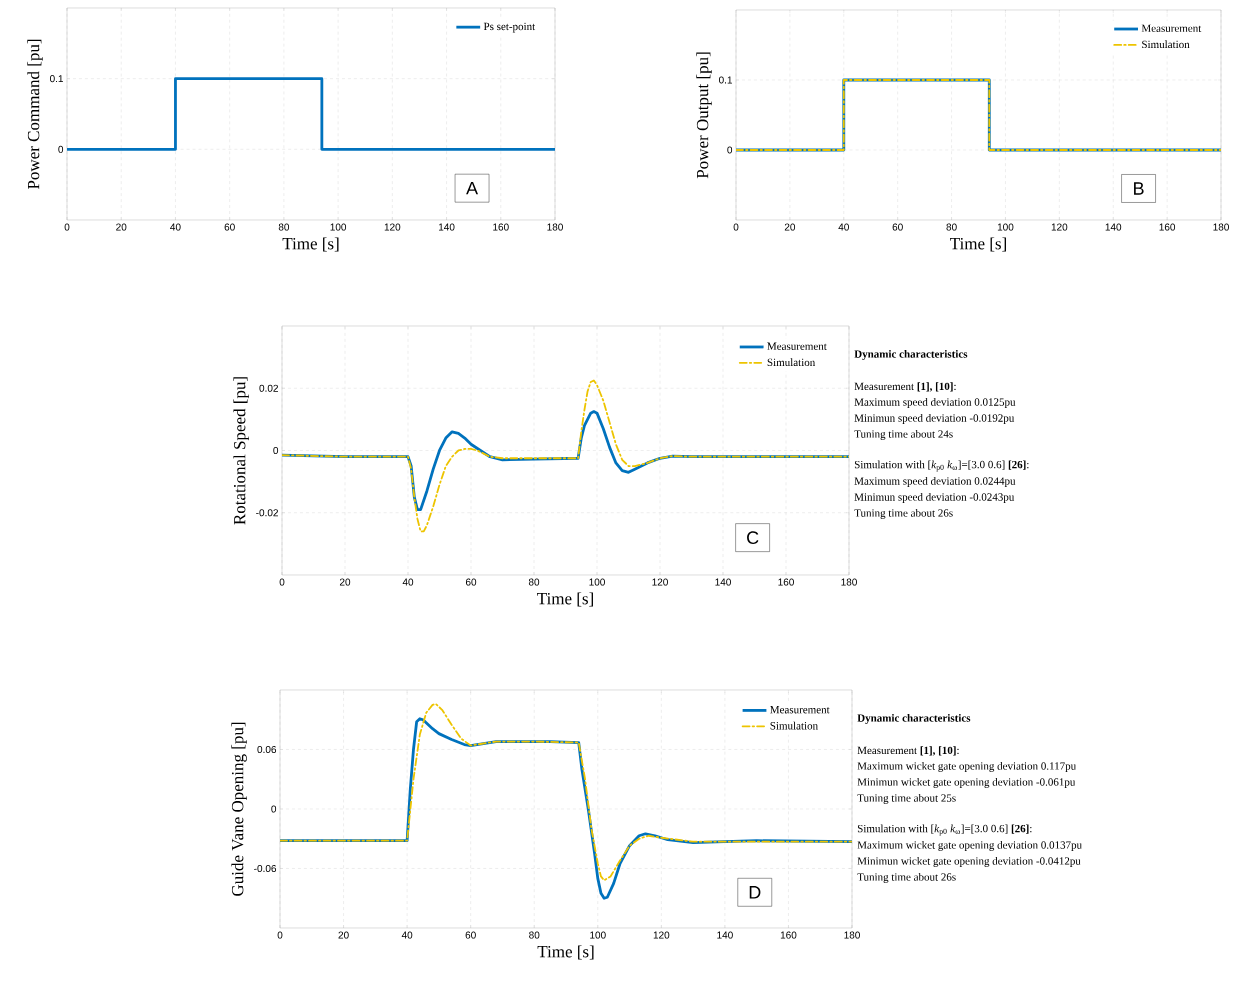  I want to click on text: Maximum speed deviation 0.0125pu, so click(935, 403).